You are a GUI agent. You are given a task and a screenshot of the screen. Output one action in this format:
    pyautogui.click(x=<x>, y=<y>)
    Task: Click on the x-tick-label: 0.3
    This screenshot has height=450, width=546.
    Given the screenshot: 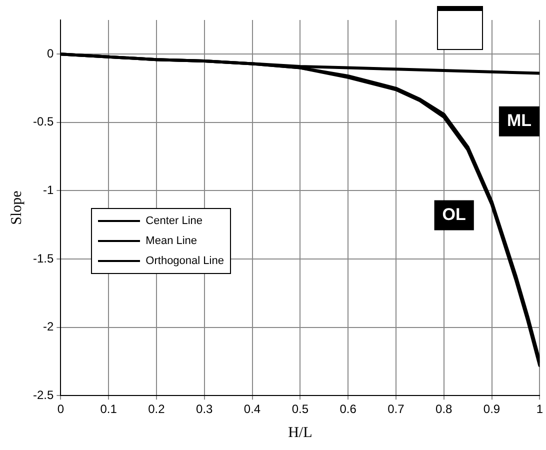 What is the action you would take?
    pyautogui.click(x=205, y=409)
    